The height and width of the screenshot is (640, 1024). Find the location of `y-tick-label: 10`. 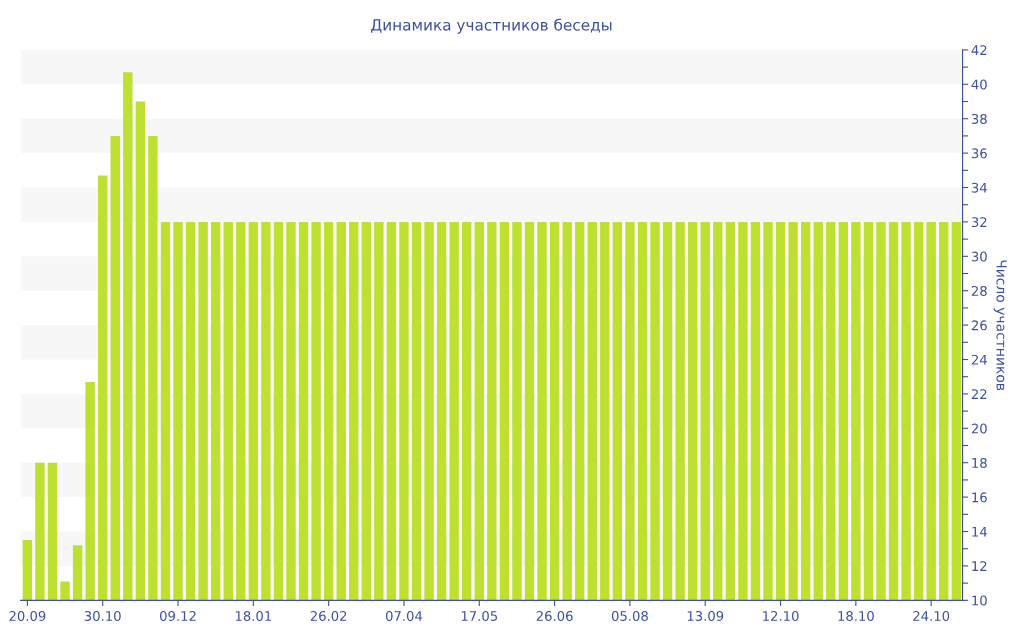

y-tick-label: 10 is located at coordinates (979, 600).